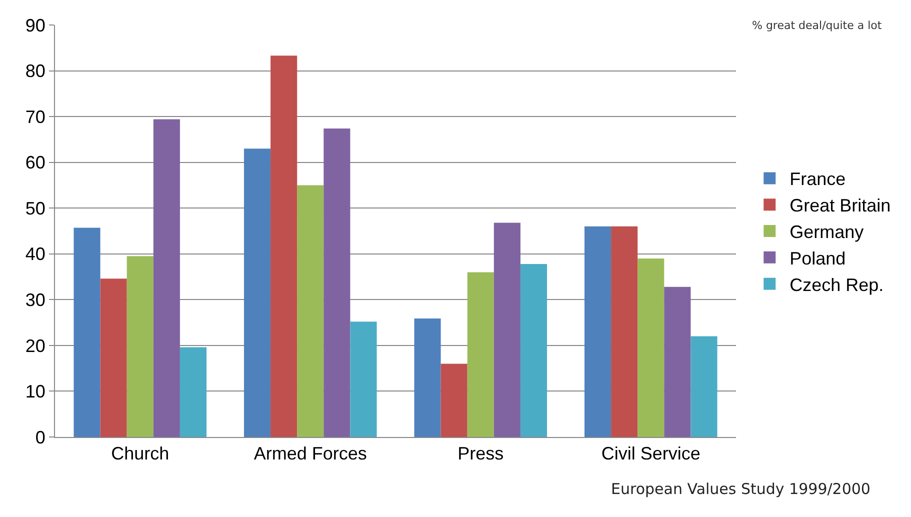  Describe the element at coordinates (817, 25) in the screenshot. I see `text: % great deal/quite a lot` at that location.